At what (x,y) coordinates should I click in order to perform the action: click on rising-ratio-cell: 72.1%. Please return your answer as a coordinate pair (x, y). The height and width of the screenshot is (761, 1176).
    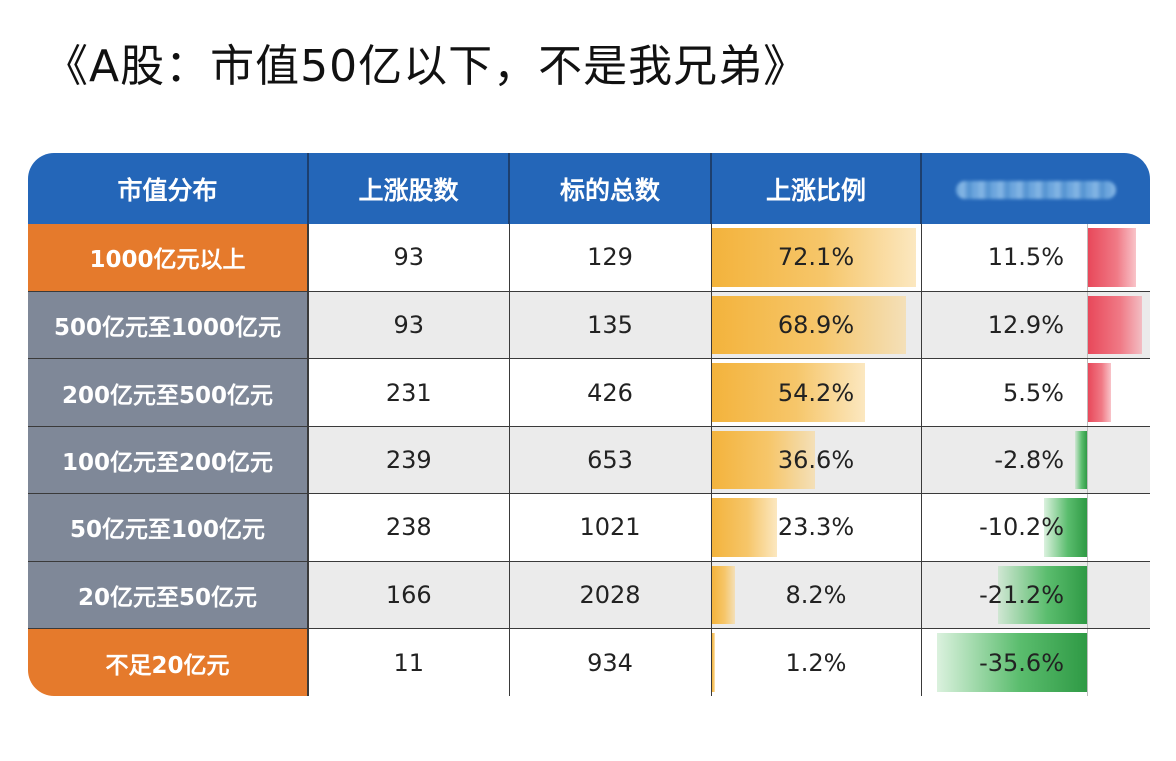
    Looking at the image, I should click on (816, 258).